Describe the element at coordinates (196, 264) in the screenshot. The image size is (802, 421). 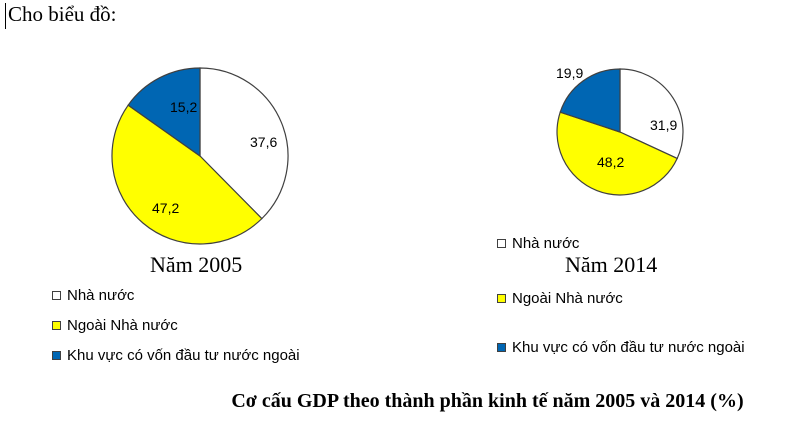
I see `pie-title-2005: Năm 2005` at that location.